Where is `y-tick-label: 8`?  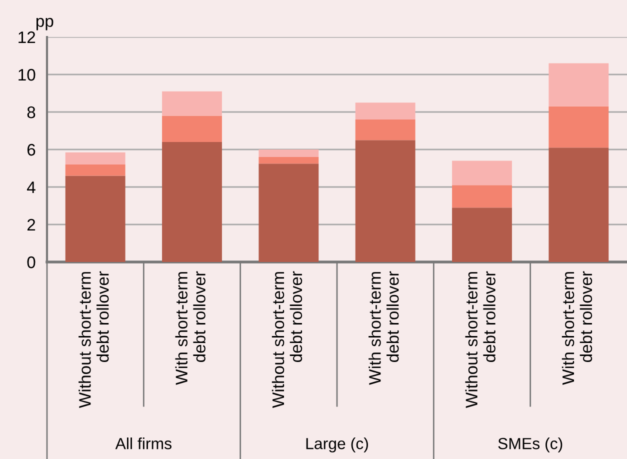
y-tick-label: 8 is located at coordinates (31, 112).